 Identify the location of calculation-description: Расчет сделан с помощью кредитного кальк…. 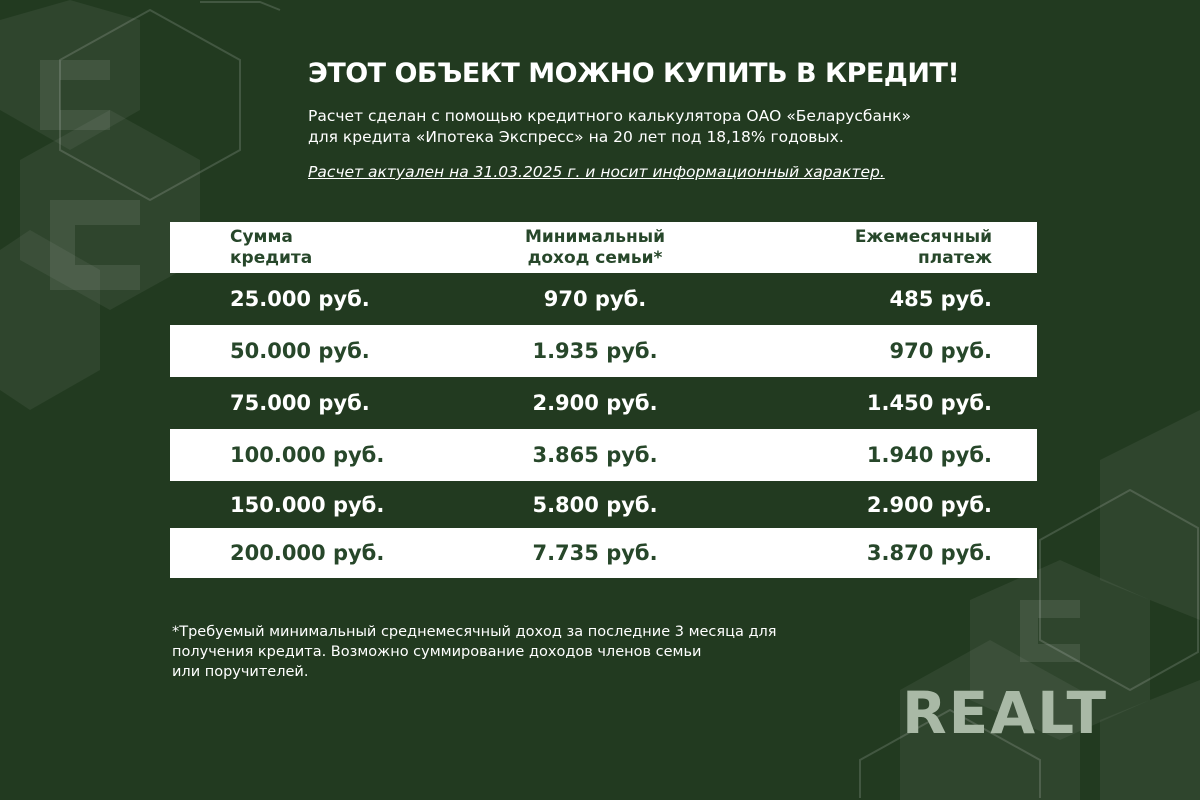
(678, 127).